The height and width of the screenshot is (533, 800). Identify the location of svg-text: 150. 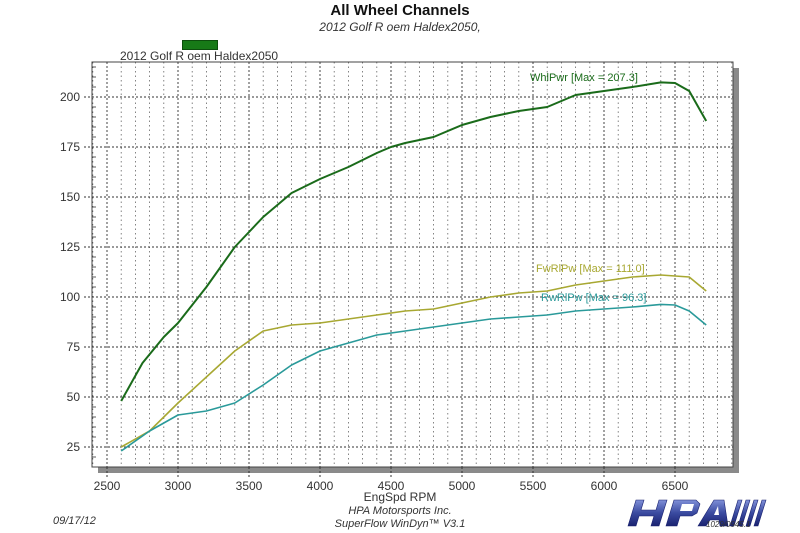
(70, 197).